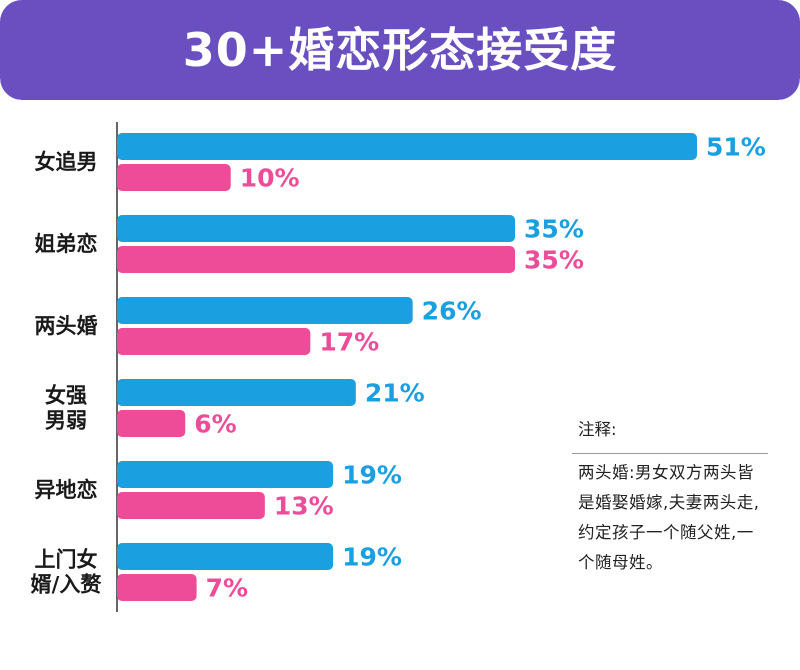 The height and width of the screenshot is (670, 800). Describe the element at coordinates (227, 588) in the screenshot. I see `data-label: 7%` at that location.